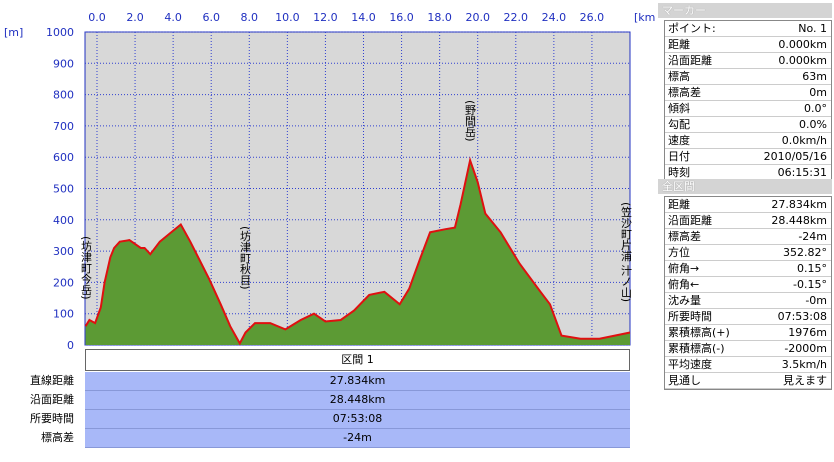  What do you see at coordinates (805, 348) in the screenshot?
I see `row-value: -2000m` at bounding box center [805, 348].